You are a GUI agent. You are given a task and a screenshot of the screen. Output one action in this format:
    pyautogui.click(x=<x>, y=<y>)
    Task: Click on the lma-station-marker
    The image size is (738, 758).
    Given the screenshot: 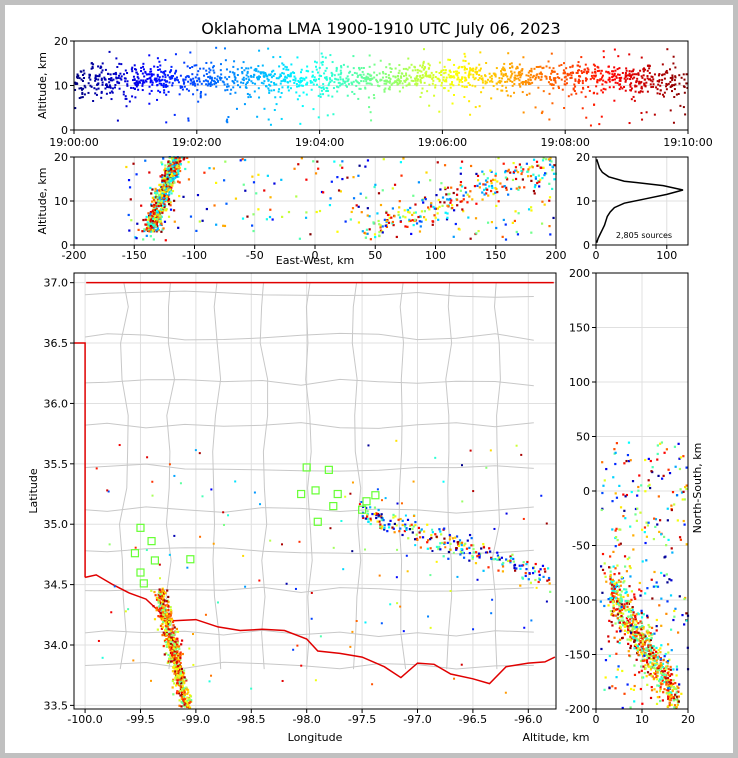 What is the action you would take?
    pyautogui.click(x=337, y=494)
    